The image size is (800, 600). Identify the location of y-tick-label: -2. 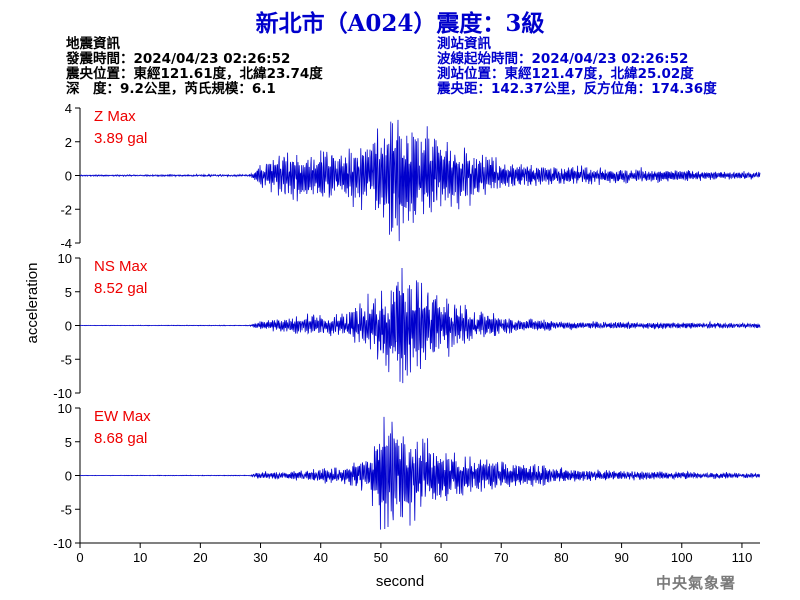
(66, 209).